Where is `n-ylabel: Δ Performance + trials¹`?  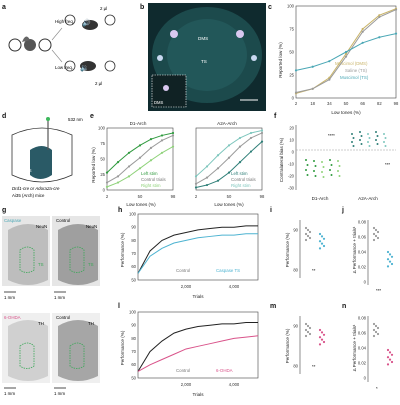 n-ylabel: Δ Performance + trials¹ is located at coordinates (354, 347).